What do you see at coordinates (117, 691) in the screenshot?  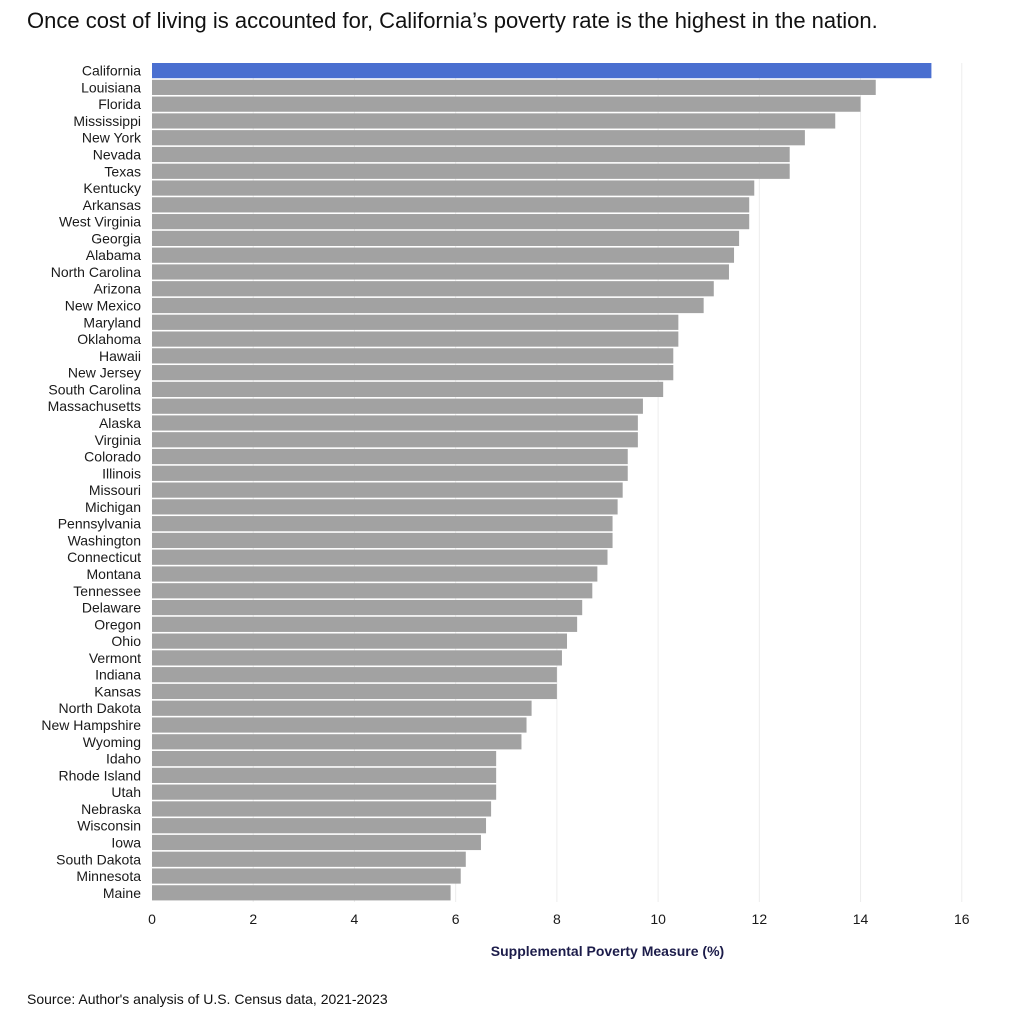 I see `category-label: Kansas` at bounding box center [117, 691].